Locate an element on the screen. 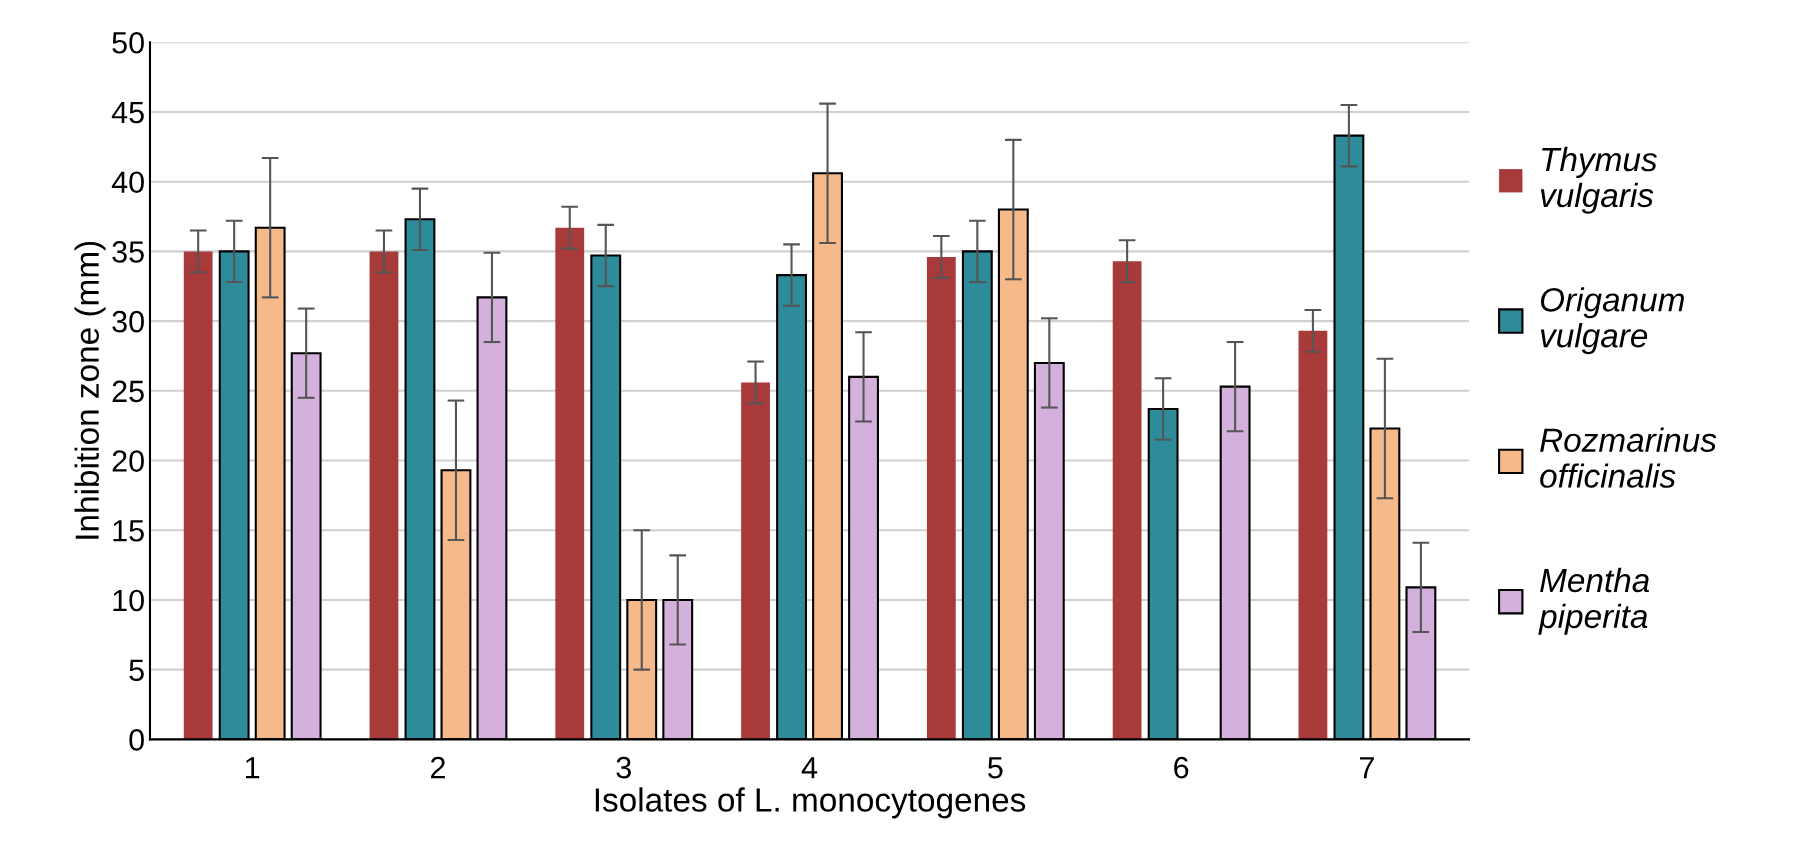  y-tick-label: 5 is located at coordinates (136, 670).